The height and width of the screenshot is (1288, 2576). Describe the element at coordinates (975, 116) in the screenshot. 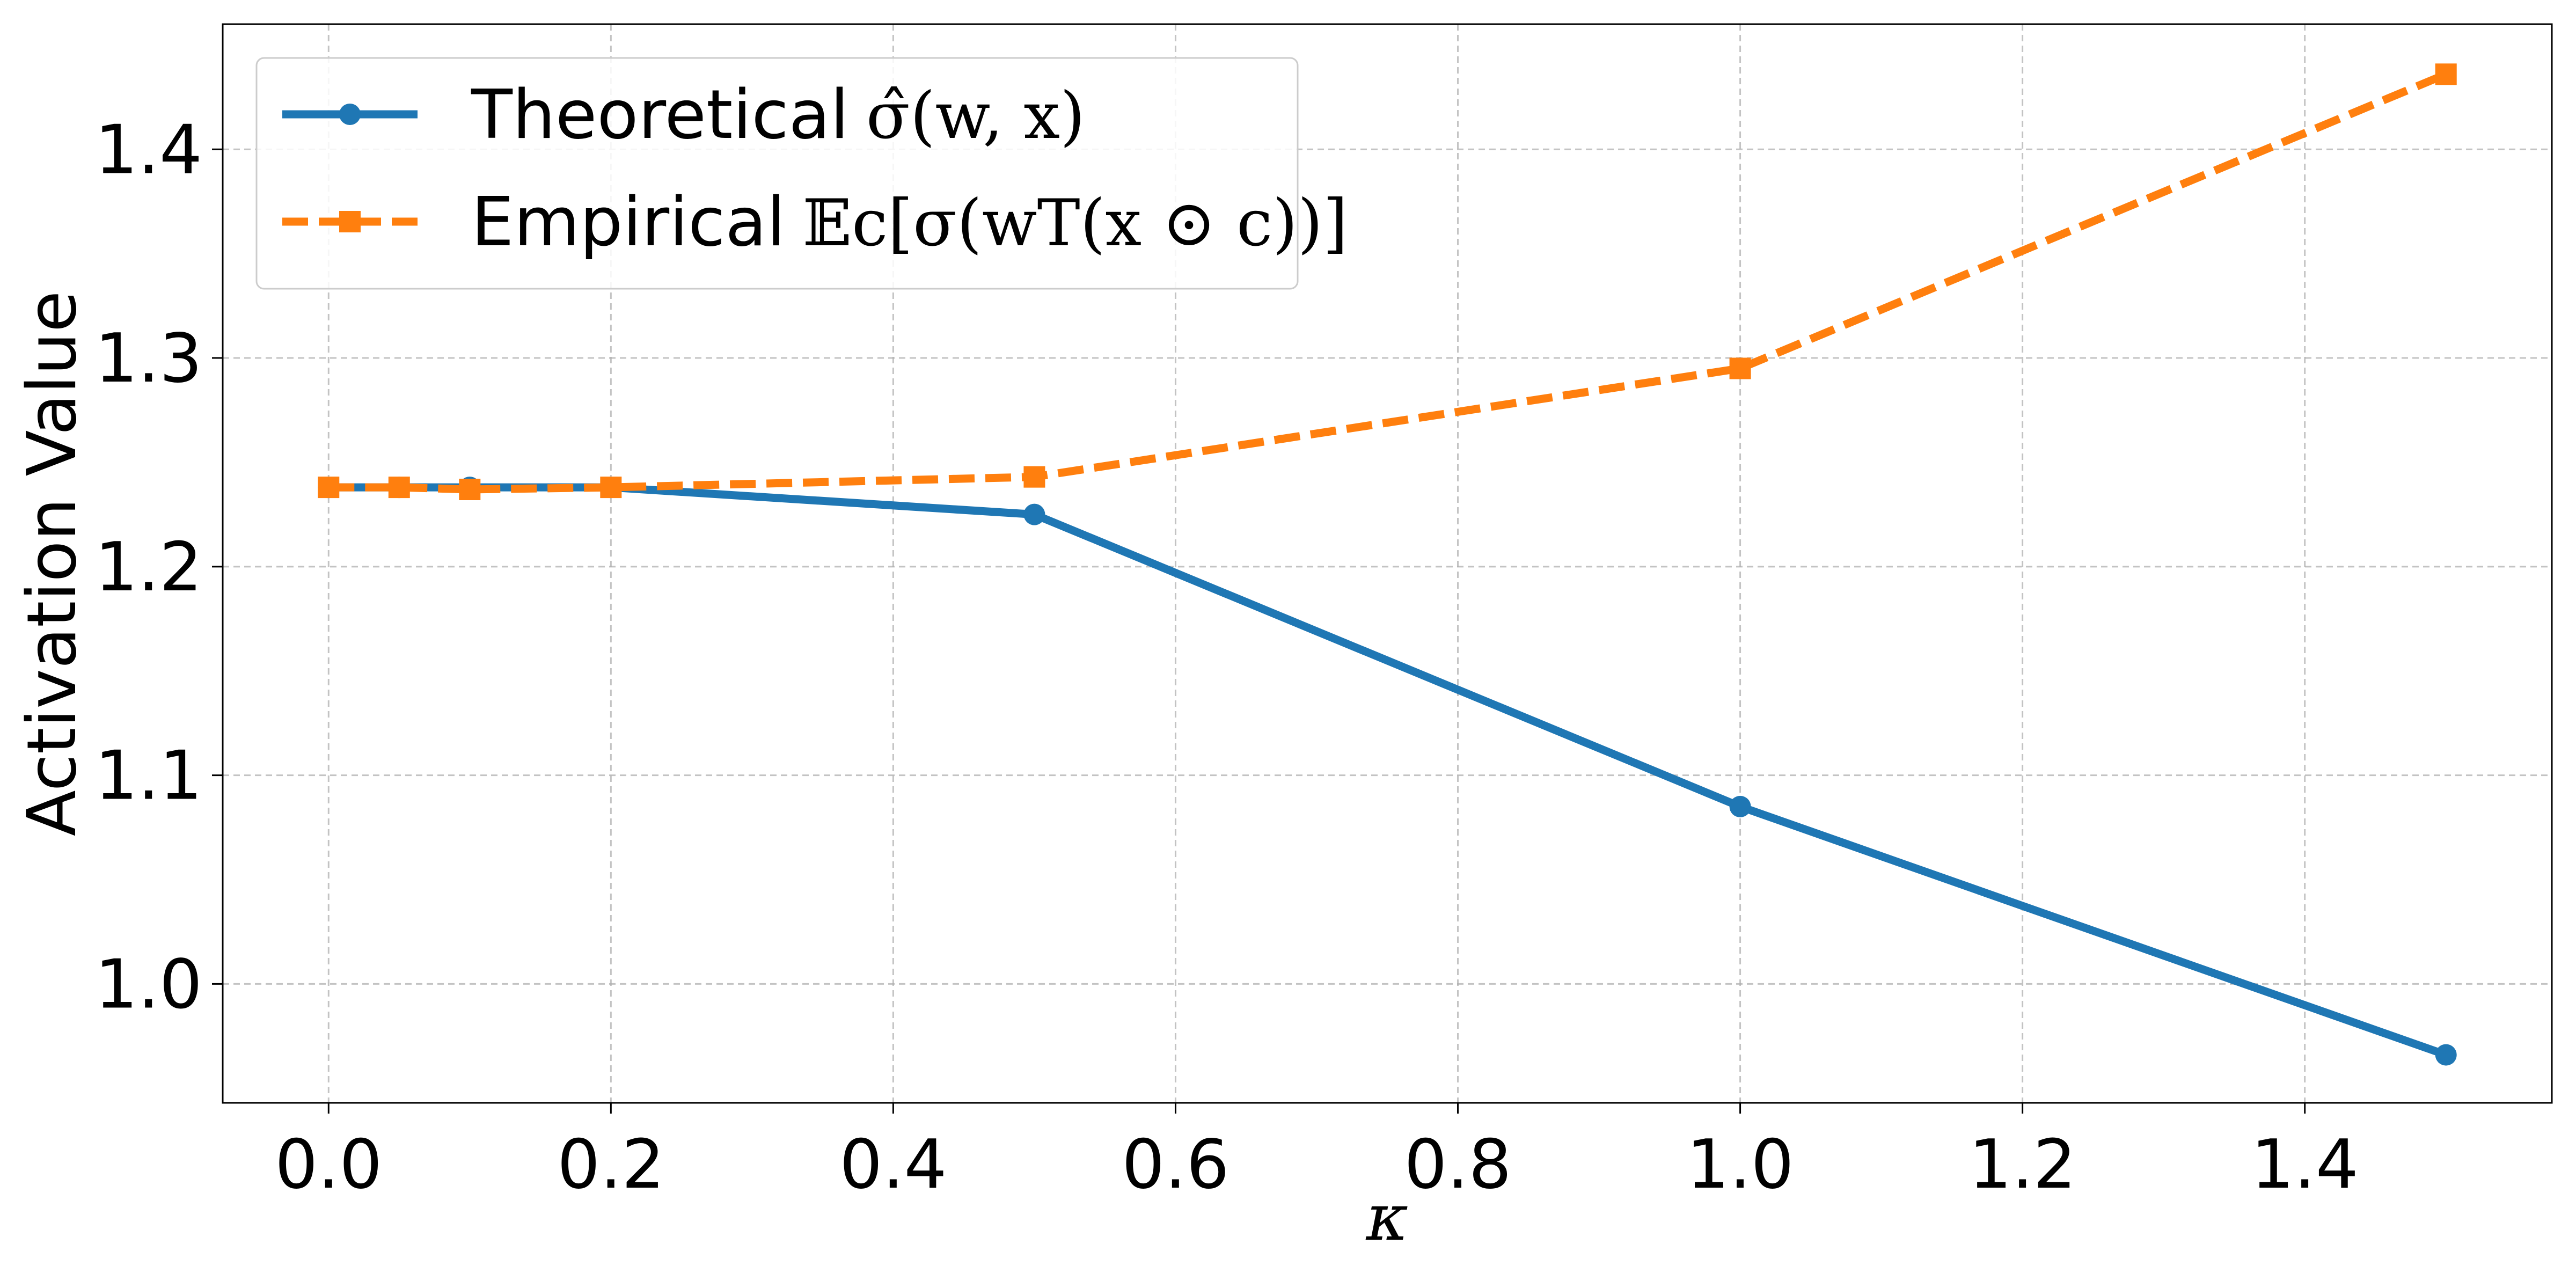

I see `legend-label-math: σ̂(w, x)` at that location.